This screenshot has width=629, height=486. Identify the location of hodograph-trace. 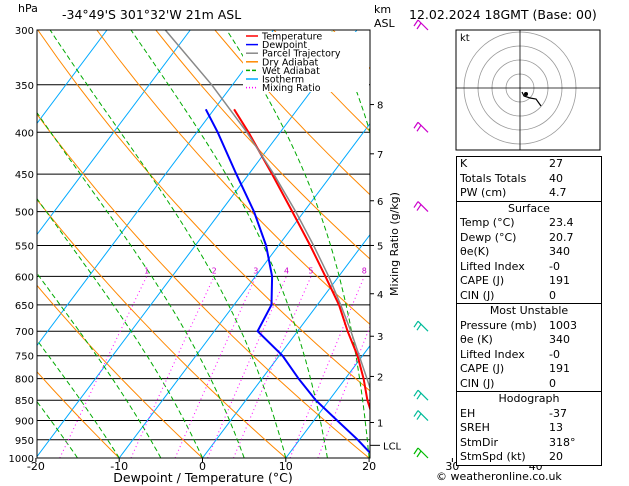
(531, 99).